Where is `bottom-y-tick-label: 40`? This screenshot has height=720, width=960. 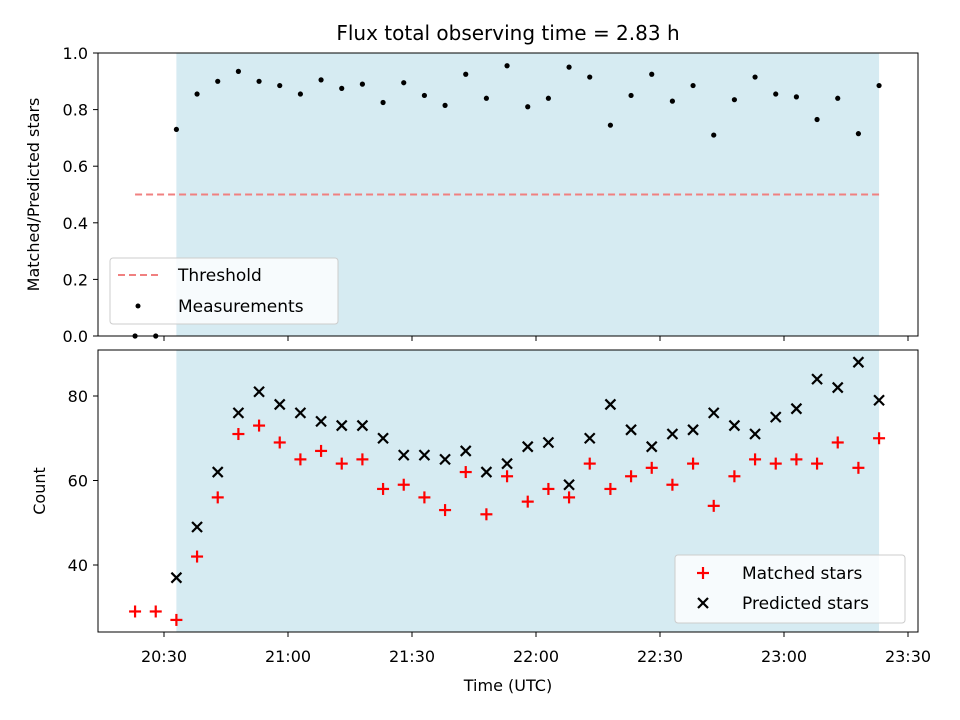 bottom-y-tick-label: 40 is located at coordinates (78, 565).